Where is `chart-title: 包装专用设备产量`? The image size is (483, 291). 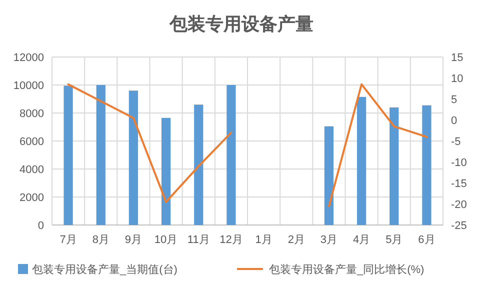 chart-title: 包装专用设备产量 is located at coordinates (241, 24).